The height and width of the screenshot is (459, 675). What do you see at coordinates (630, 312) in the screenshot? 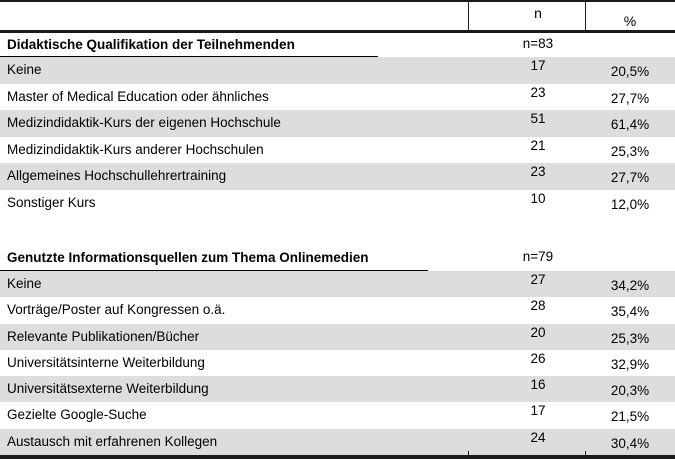
I see `row-pct-value: 35,4%` at bounding box center [630, 312].